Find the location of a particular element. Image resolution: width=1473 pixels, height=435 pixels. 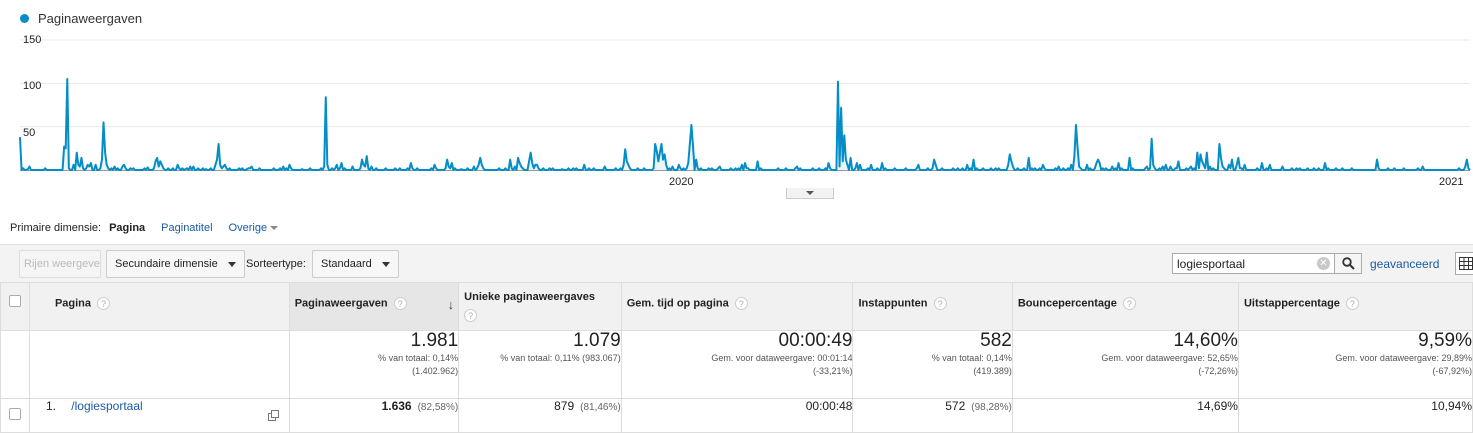

open-page-icon is located at coordinates (273, 415).